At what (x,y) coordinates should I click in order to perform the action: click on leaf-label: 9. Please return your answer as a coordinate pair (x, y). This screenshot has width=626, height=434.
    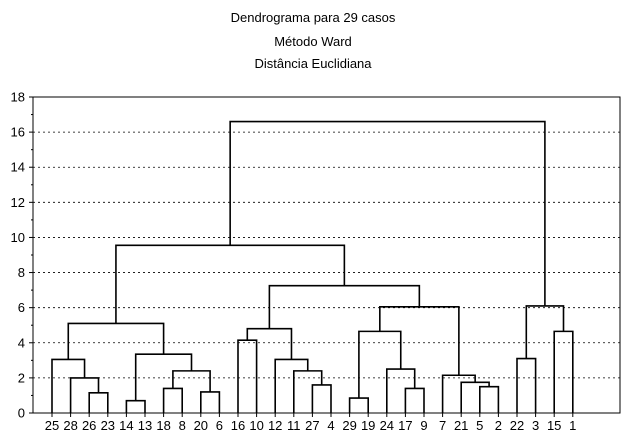
    Looking at the image, I should click on (423, 425).